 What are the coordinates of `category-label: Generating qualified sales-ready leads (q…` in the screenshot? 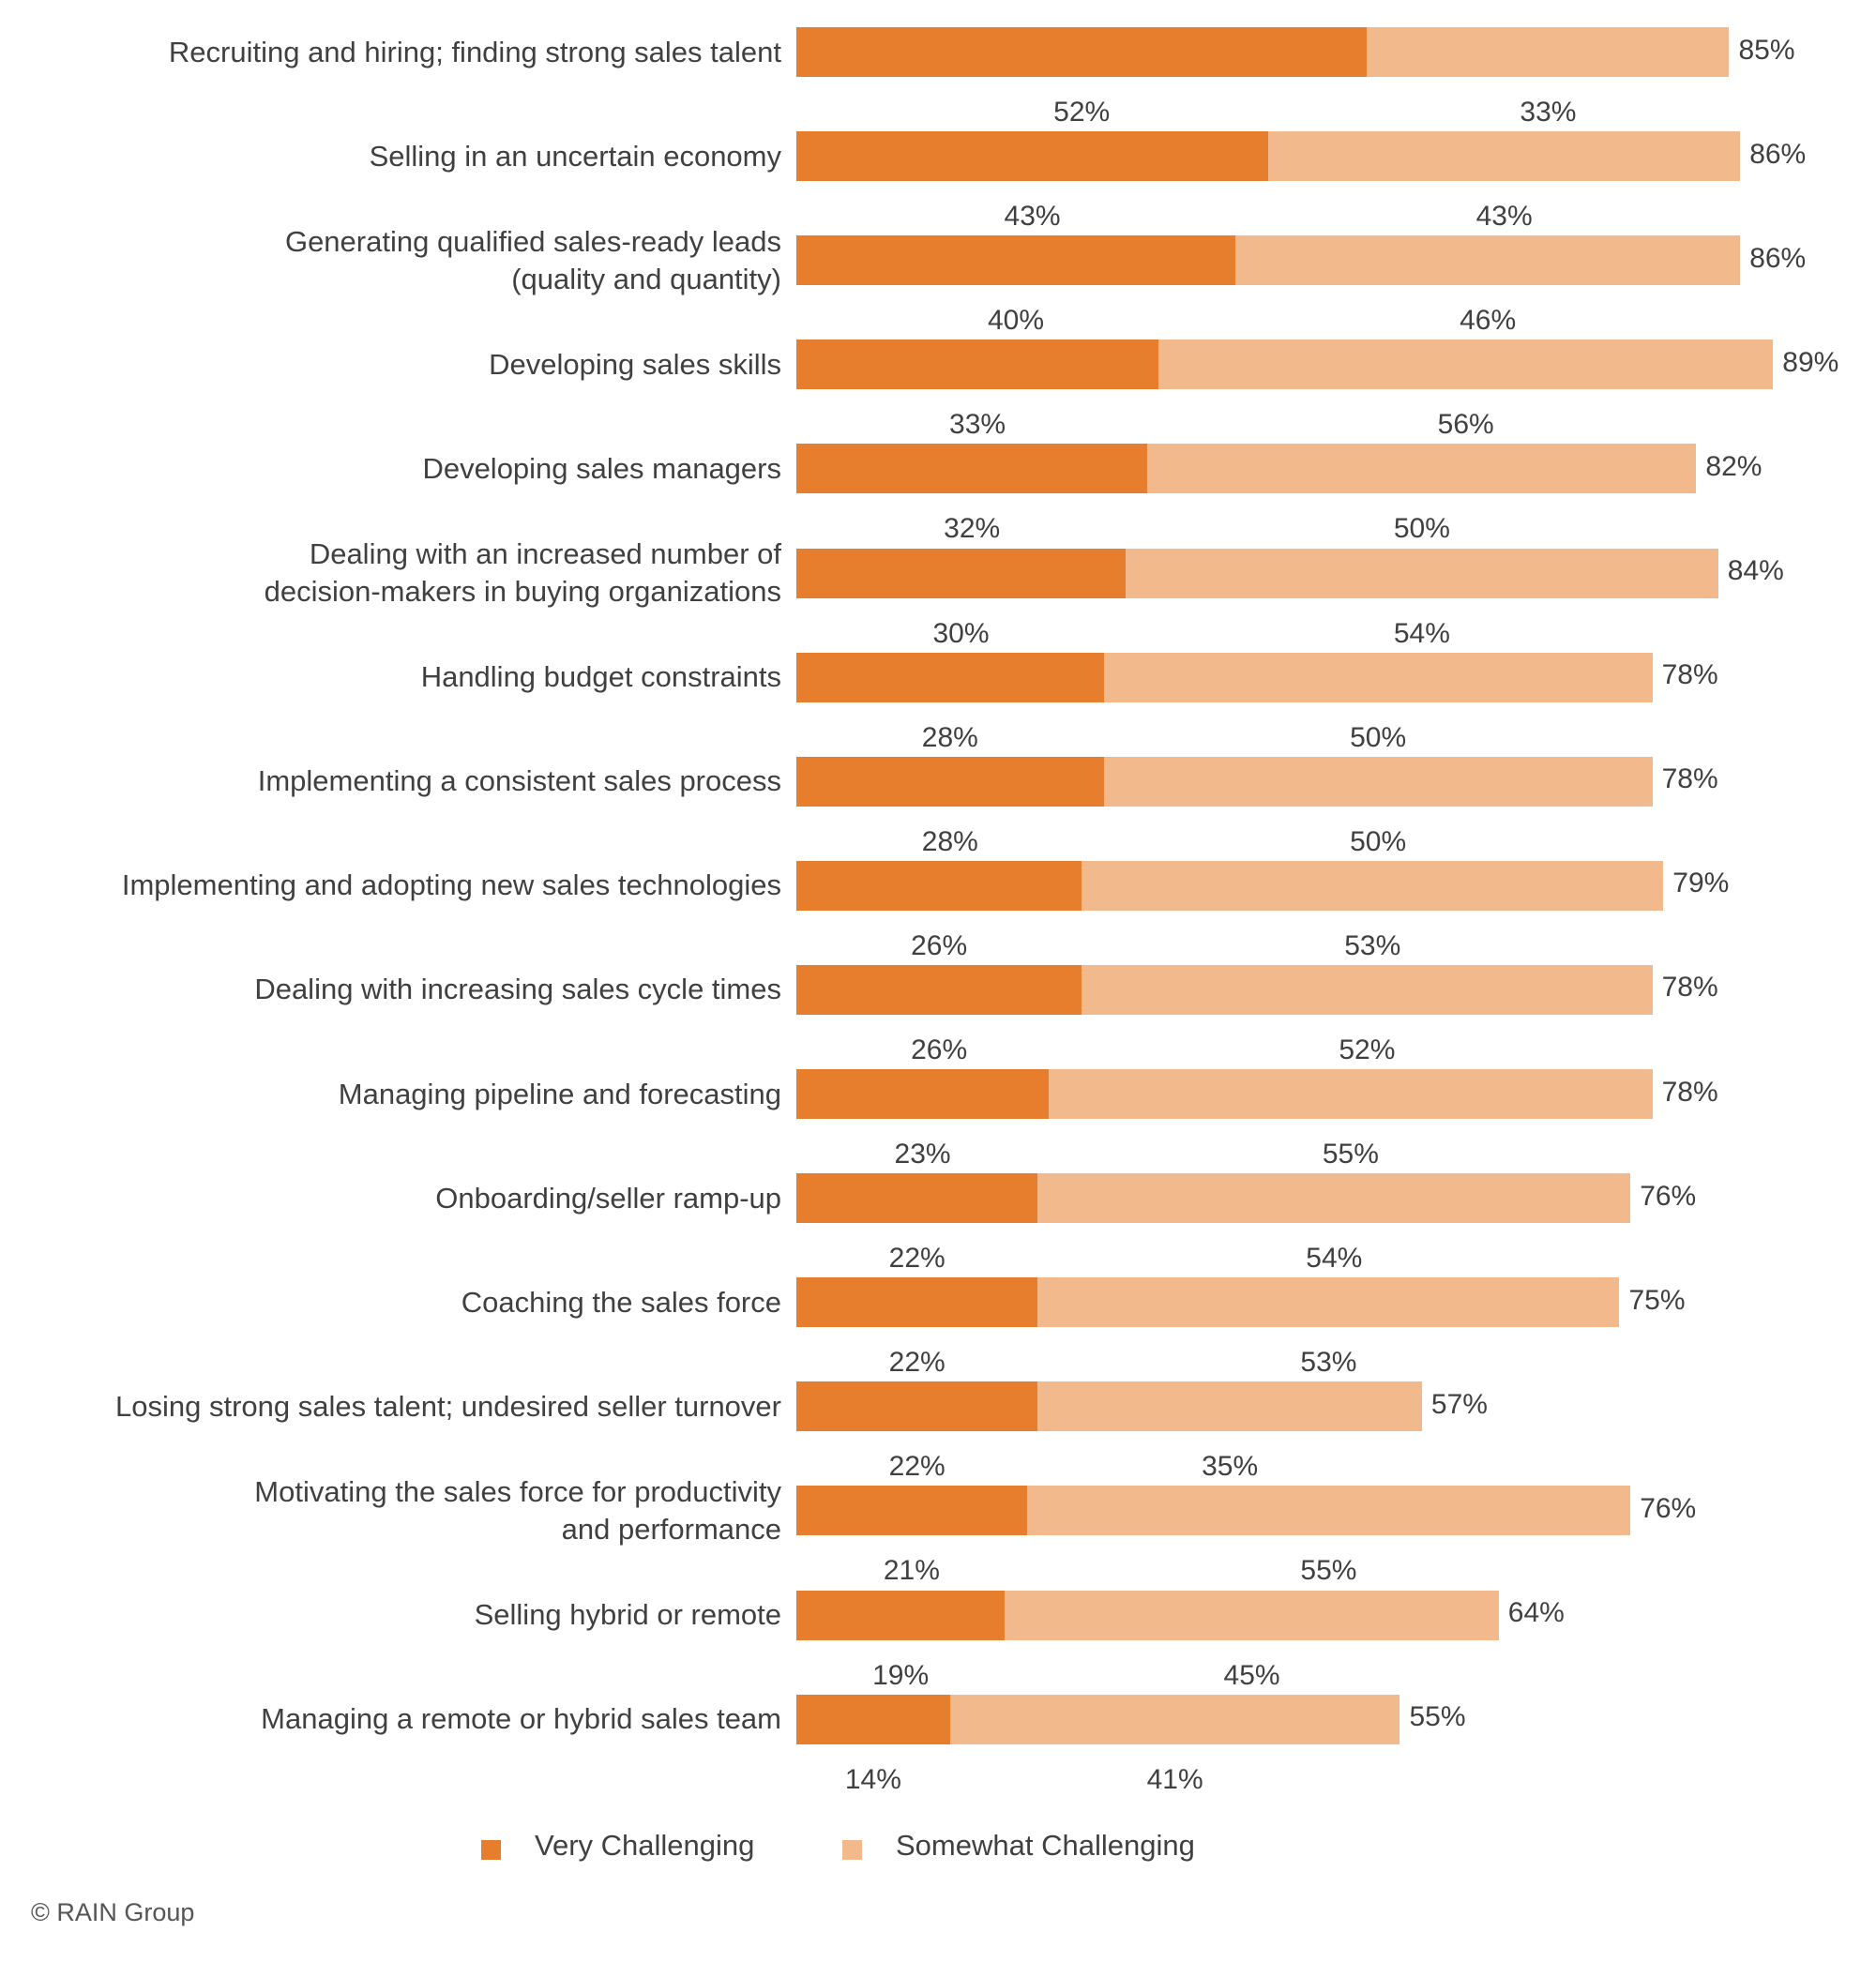 It's located at (532, 259).